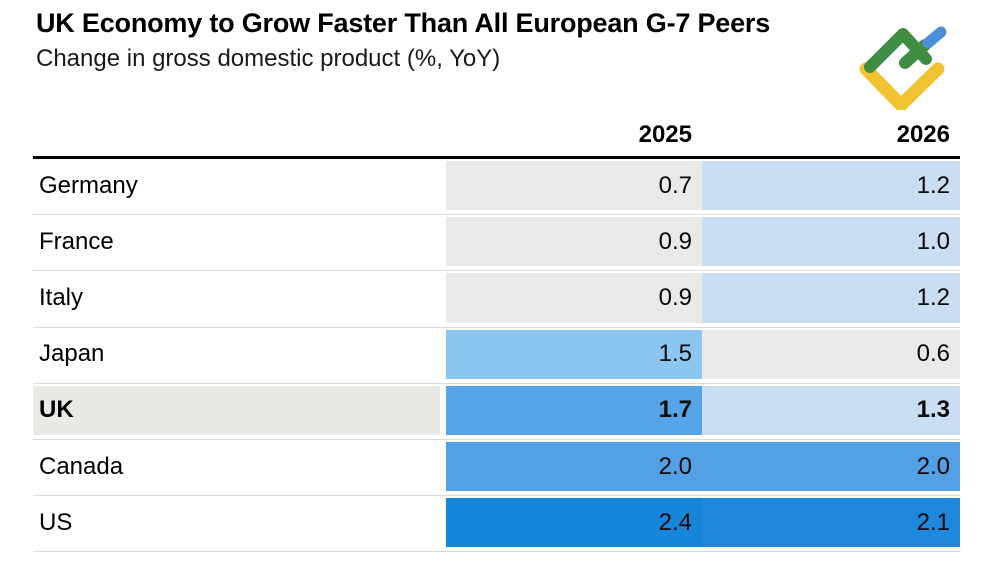  I want to click on litefinance-logo, so click(903, 68).